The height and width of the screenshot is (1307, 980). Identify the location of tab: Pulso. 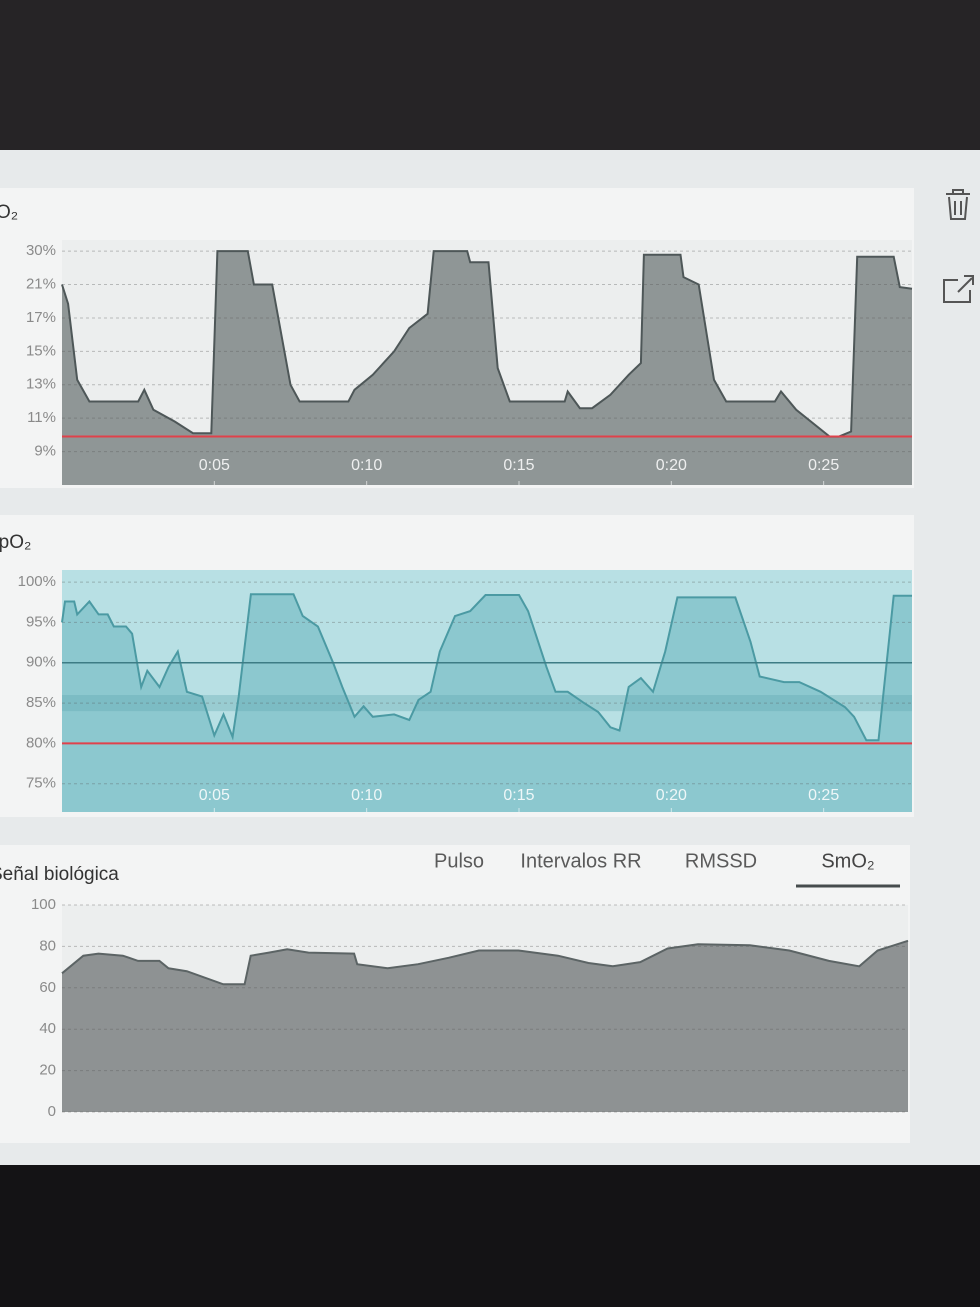
(459, 861).